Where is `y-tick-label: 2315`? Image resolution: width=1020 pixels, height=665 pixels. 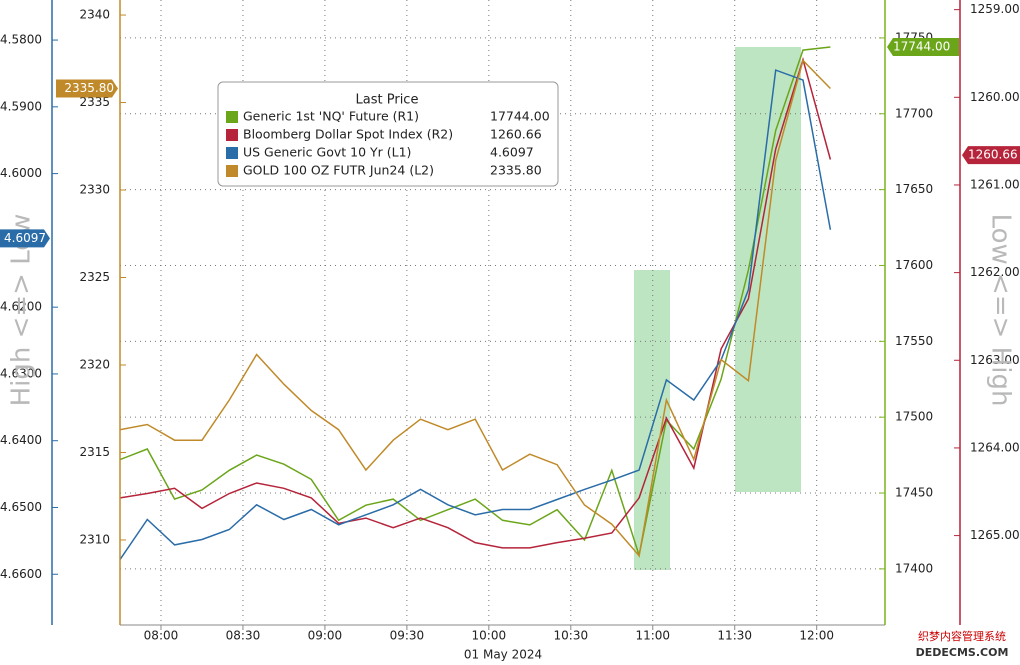
y-tick-label: 2315 is located at coordinates (94, 452).